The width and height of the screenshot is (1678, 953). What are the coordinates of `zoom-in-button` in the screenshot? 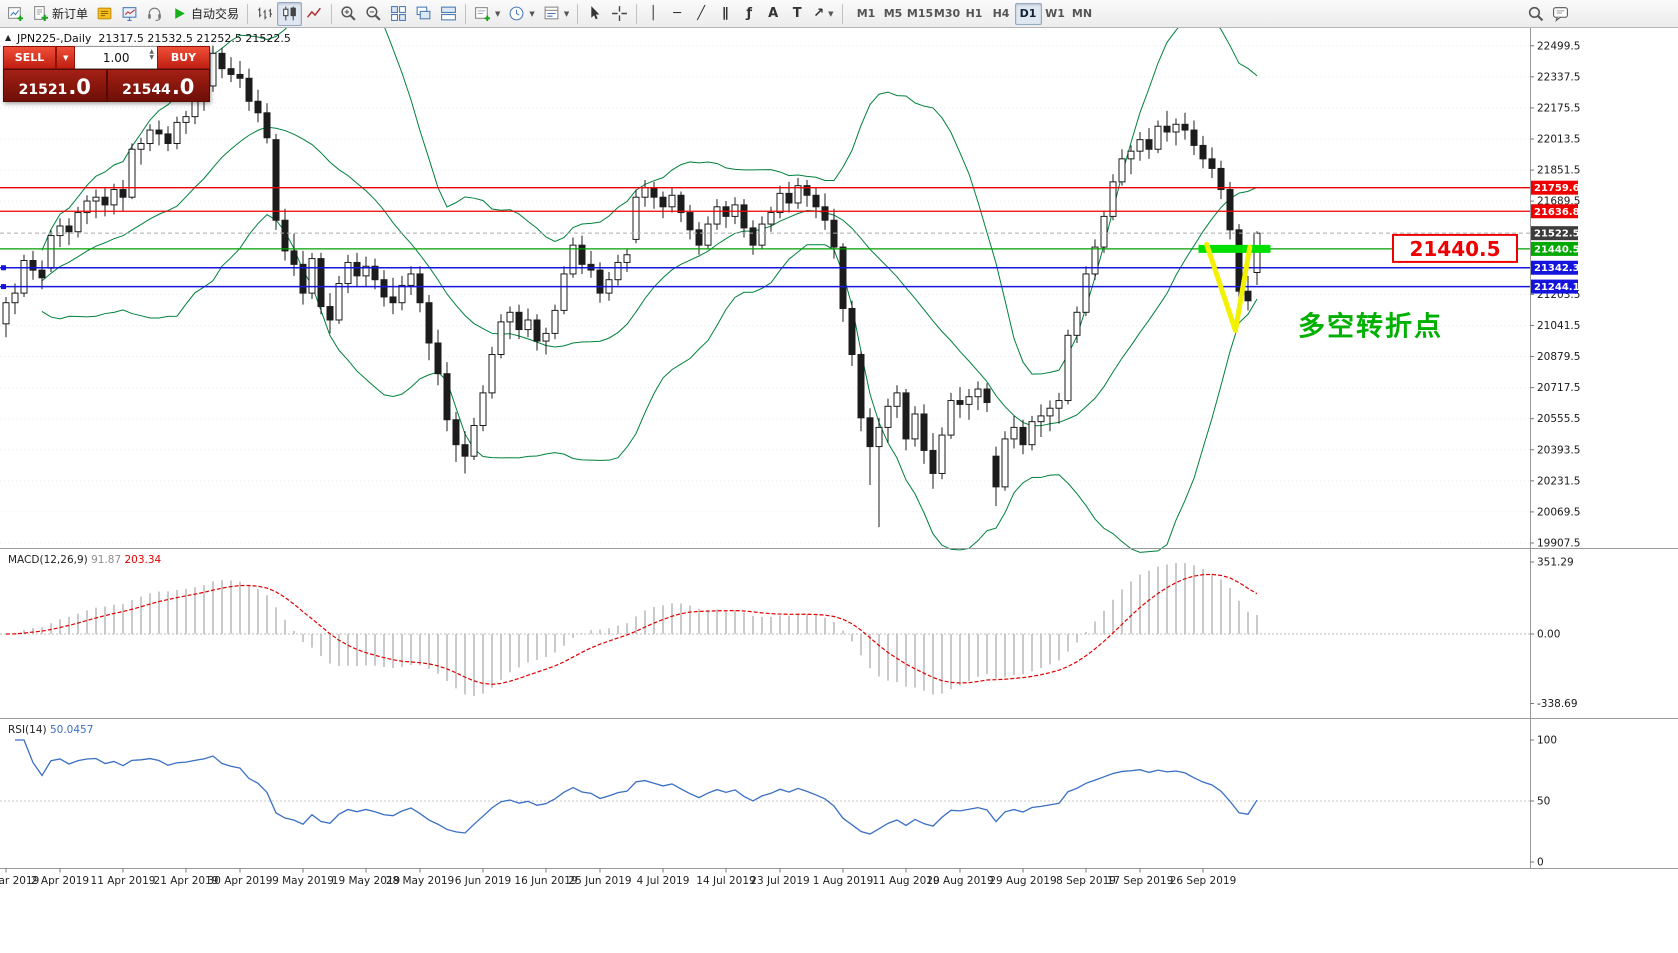 It's located at (348, 14).